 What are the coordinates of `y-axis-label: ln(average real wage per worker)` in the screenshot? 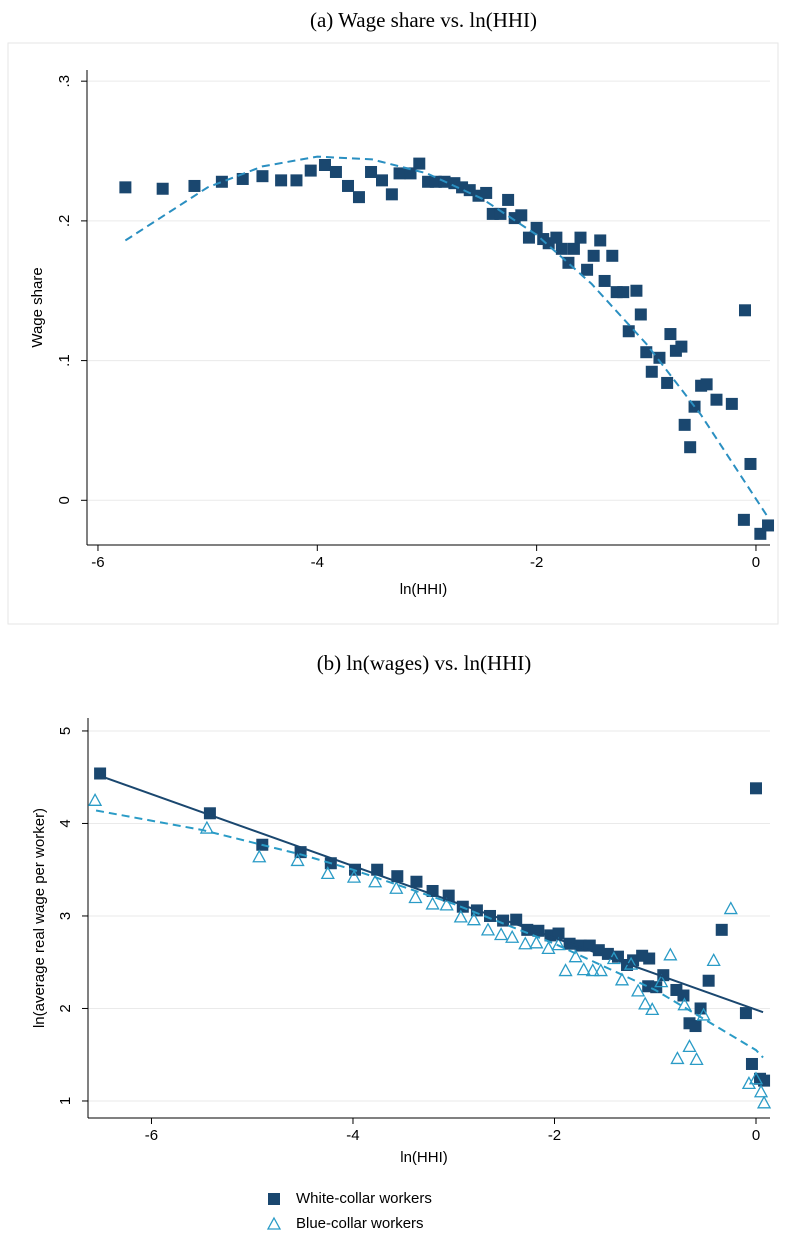 It's located at (39, 918).